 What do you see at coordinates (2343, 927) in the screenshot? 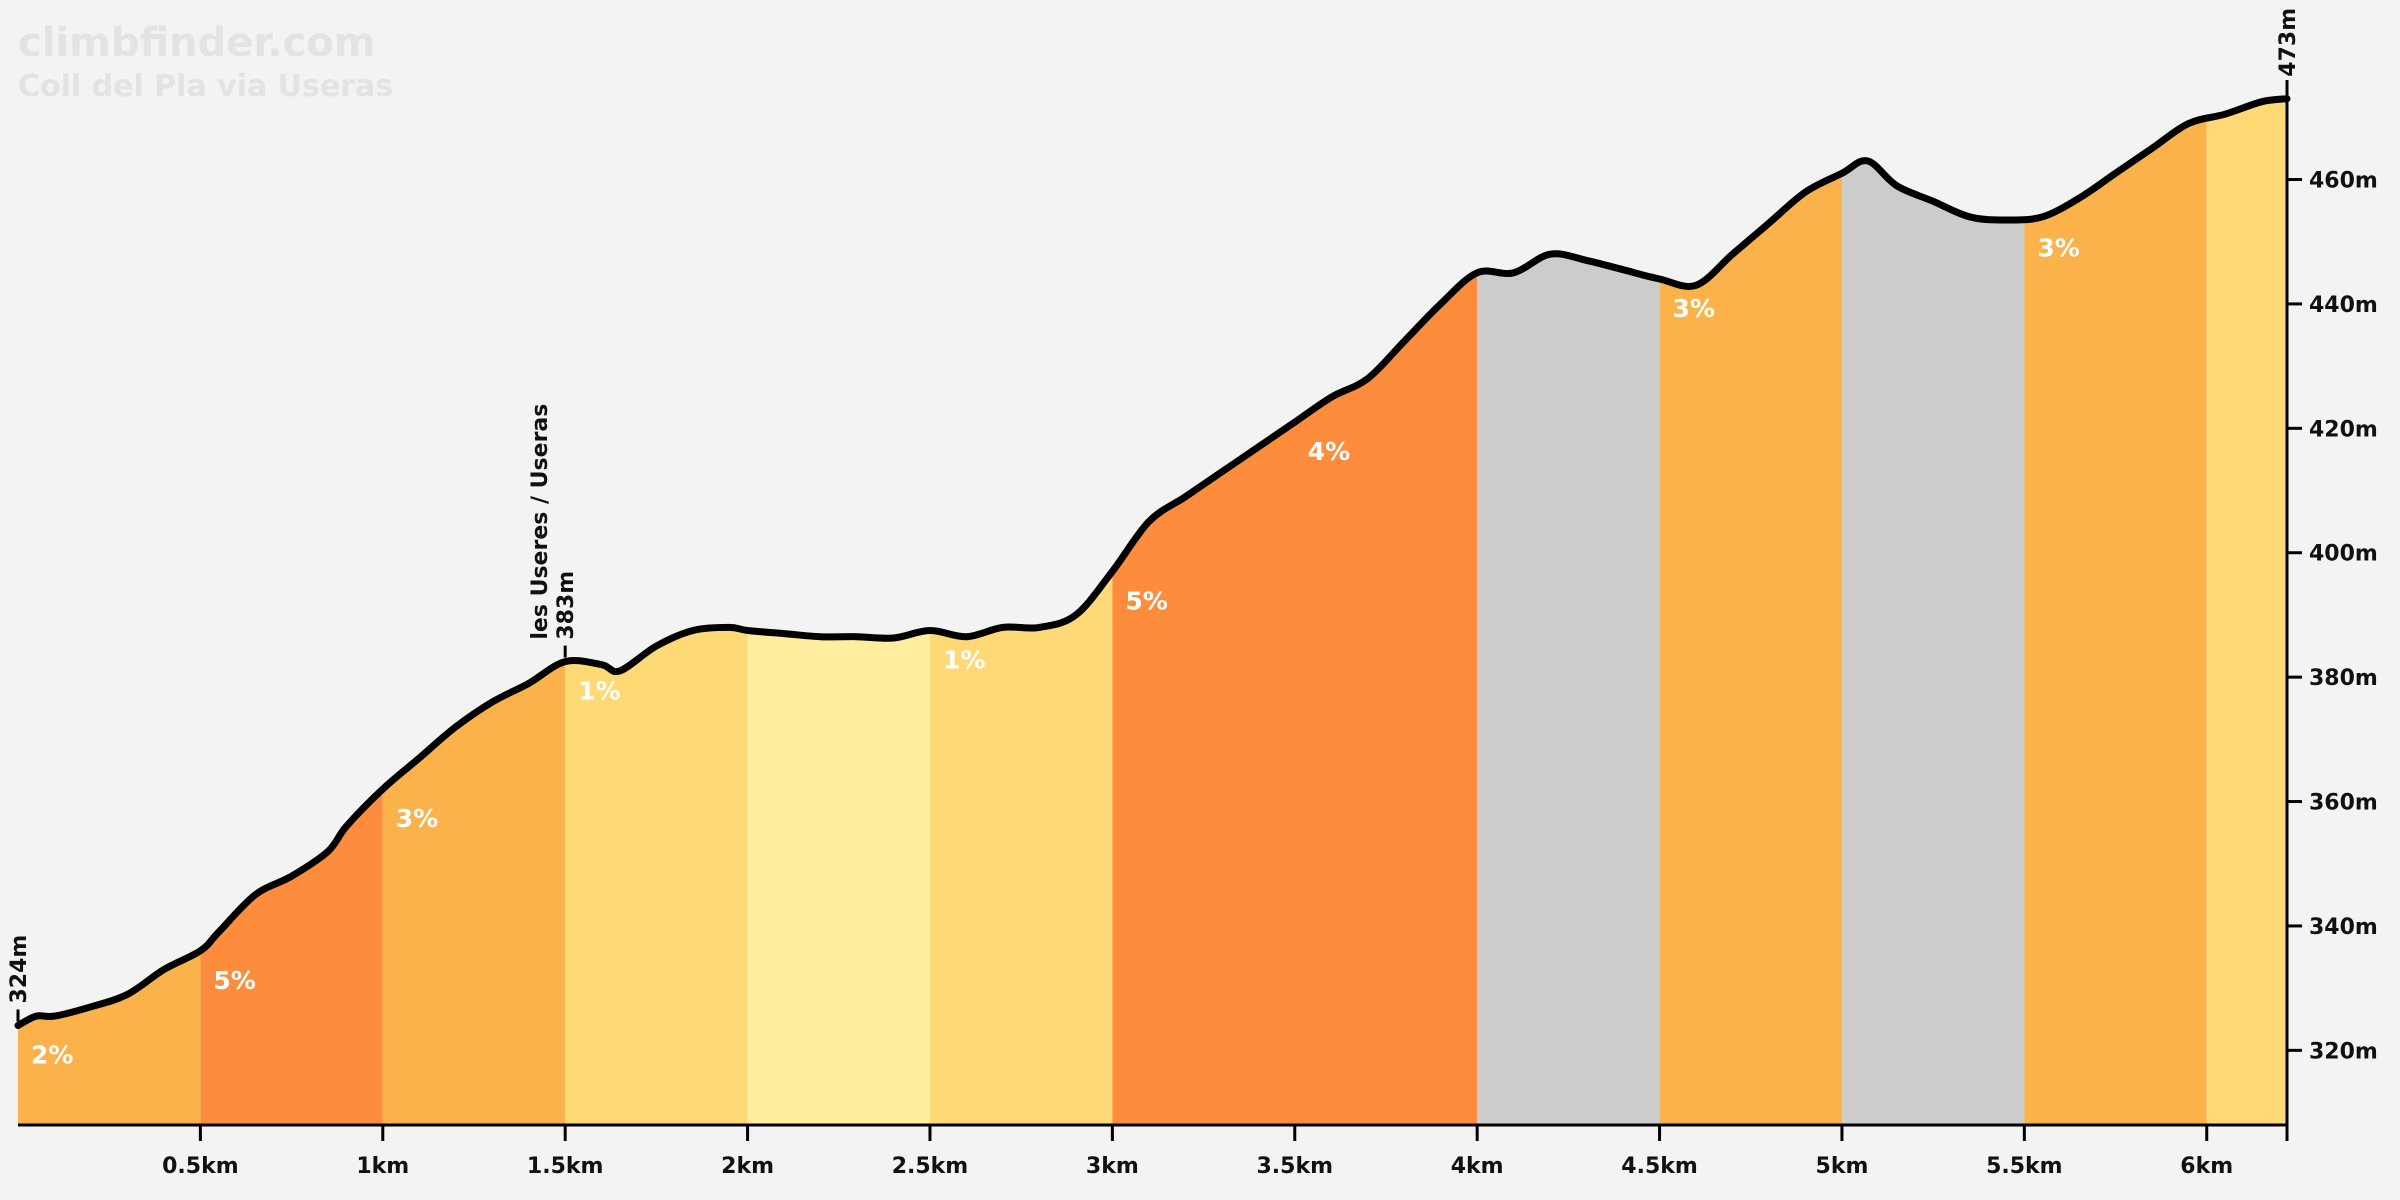
I see `y-tick-label: 340m` at bounding box center [2343, 927].